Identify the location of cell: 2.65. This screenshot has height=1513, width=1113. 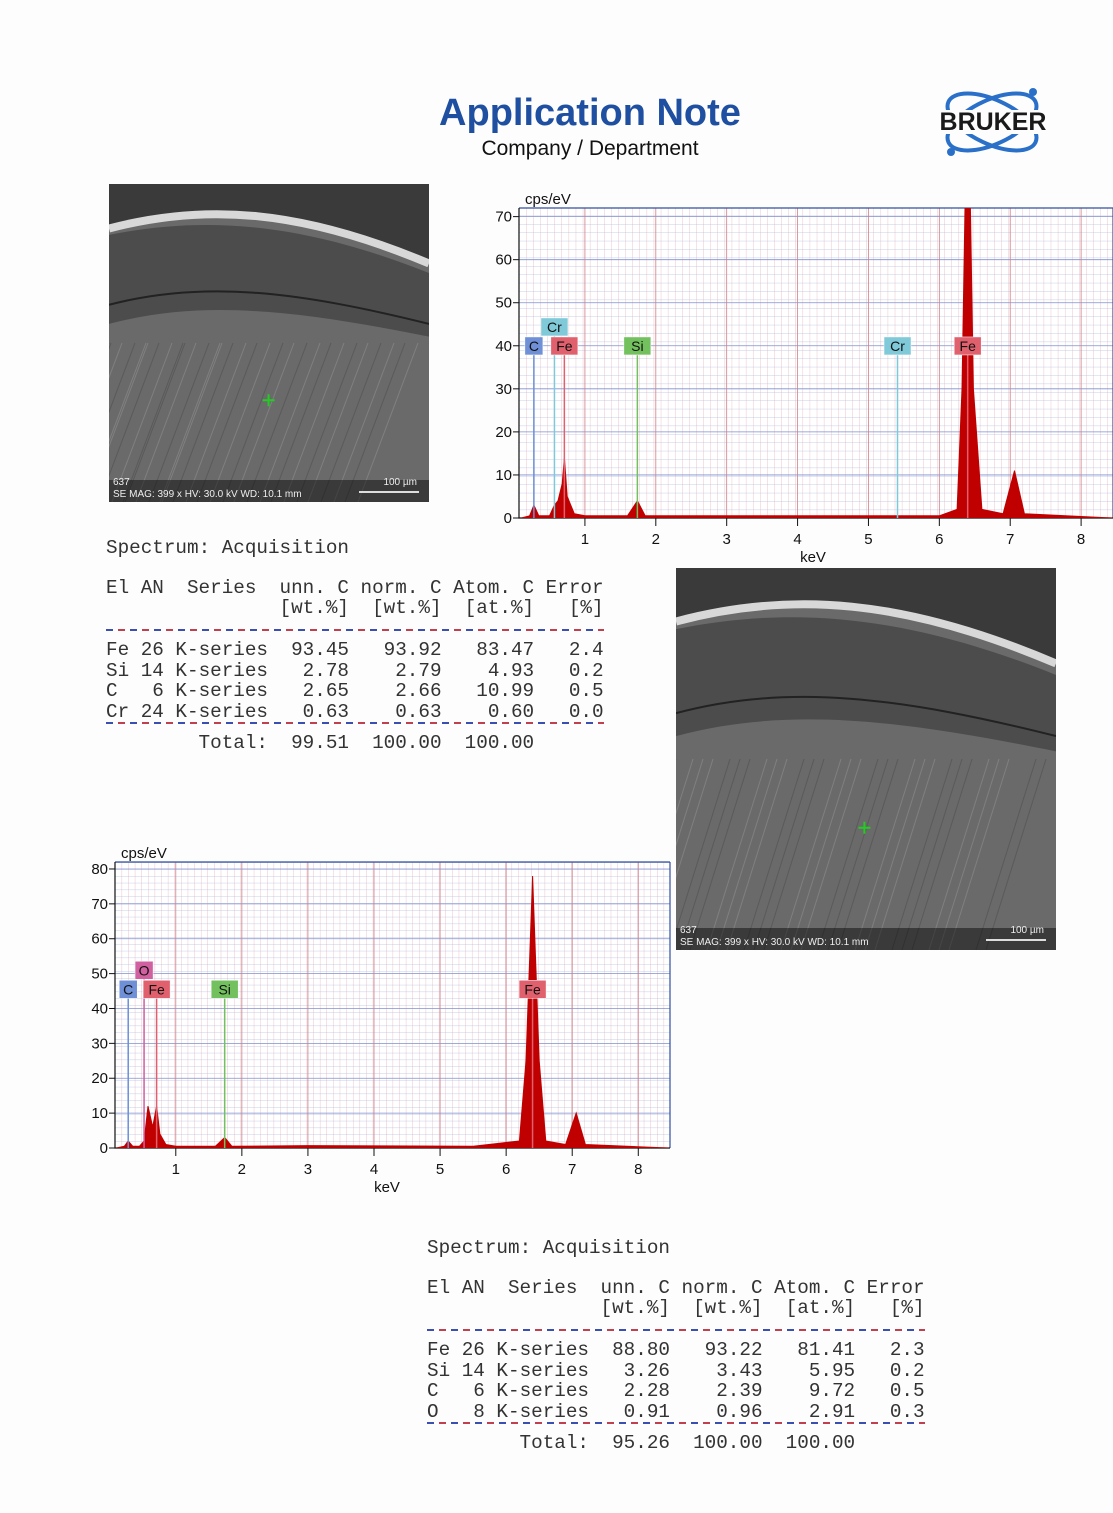
(325, 691).